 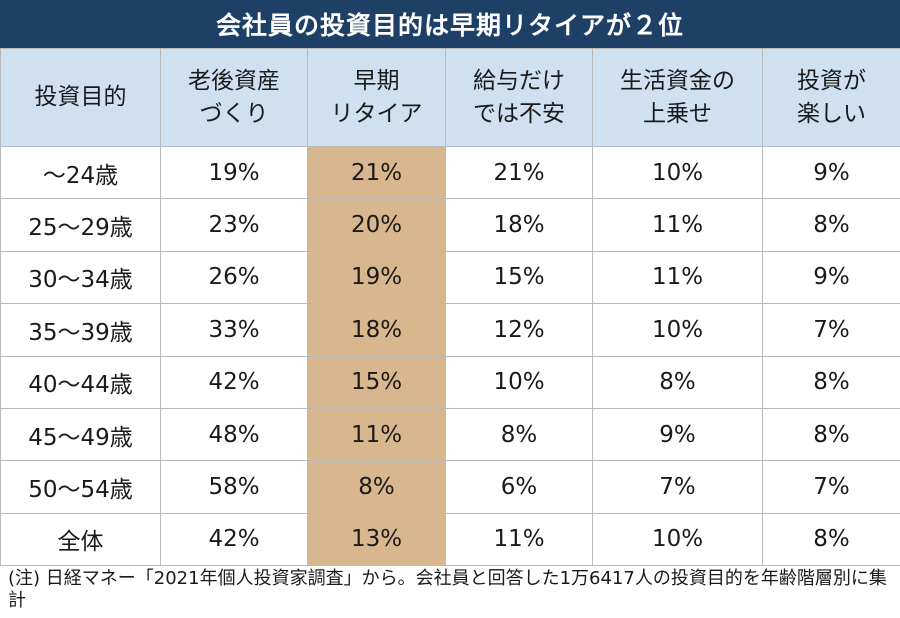 What do you see at coordinates (376, 225) in the screenshot?
I see `value-cell: 20%` at bounding box center [376, 225].